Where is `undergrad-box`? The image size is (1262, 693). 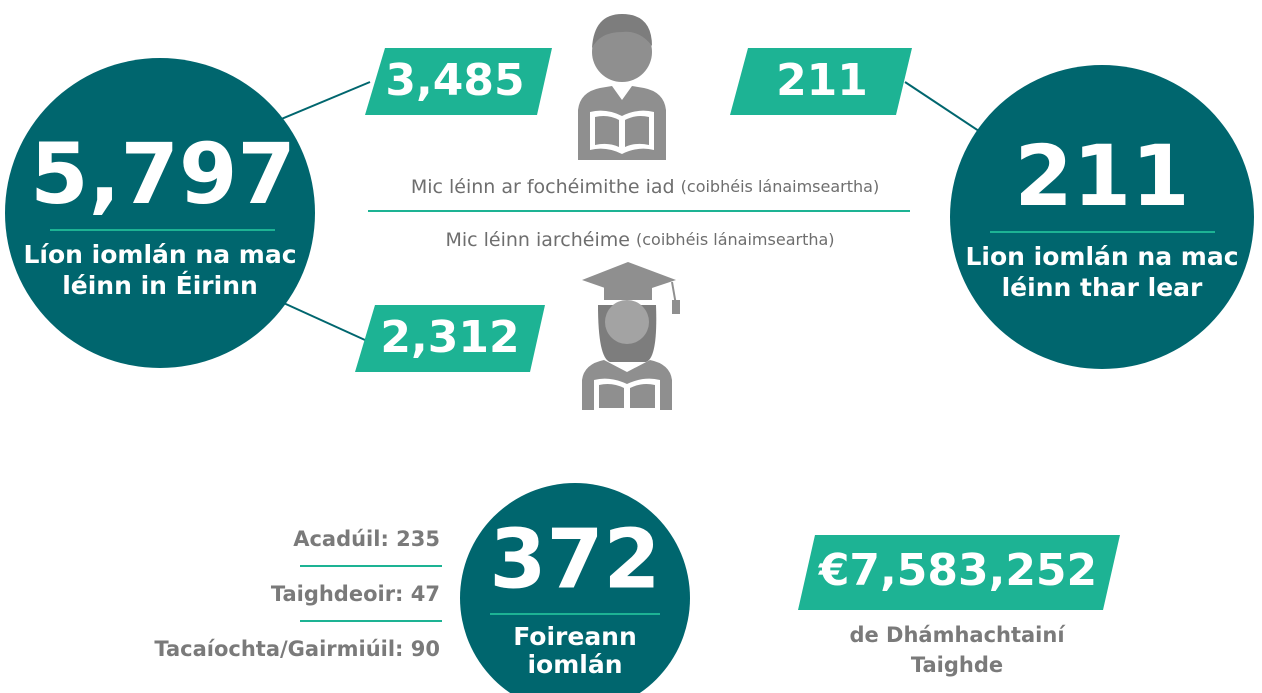 undergrad-box is located at coordinates (458, 81).